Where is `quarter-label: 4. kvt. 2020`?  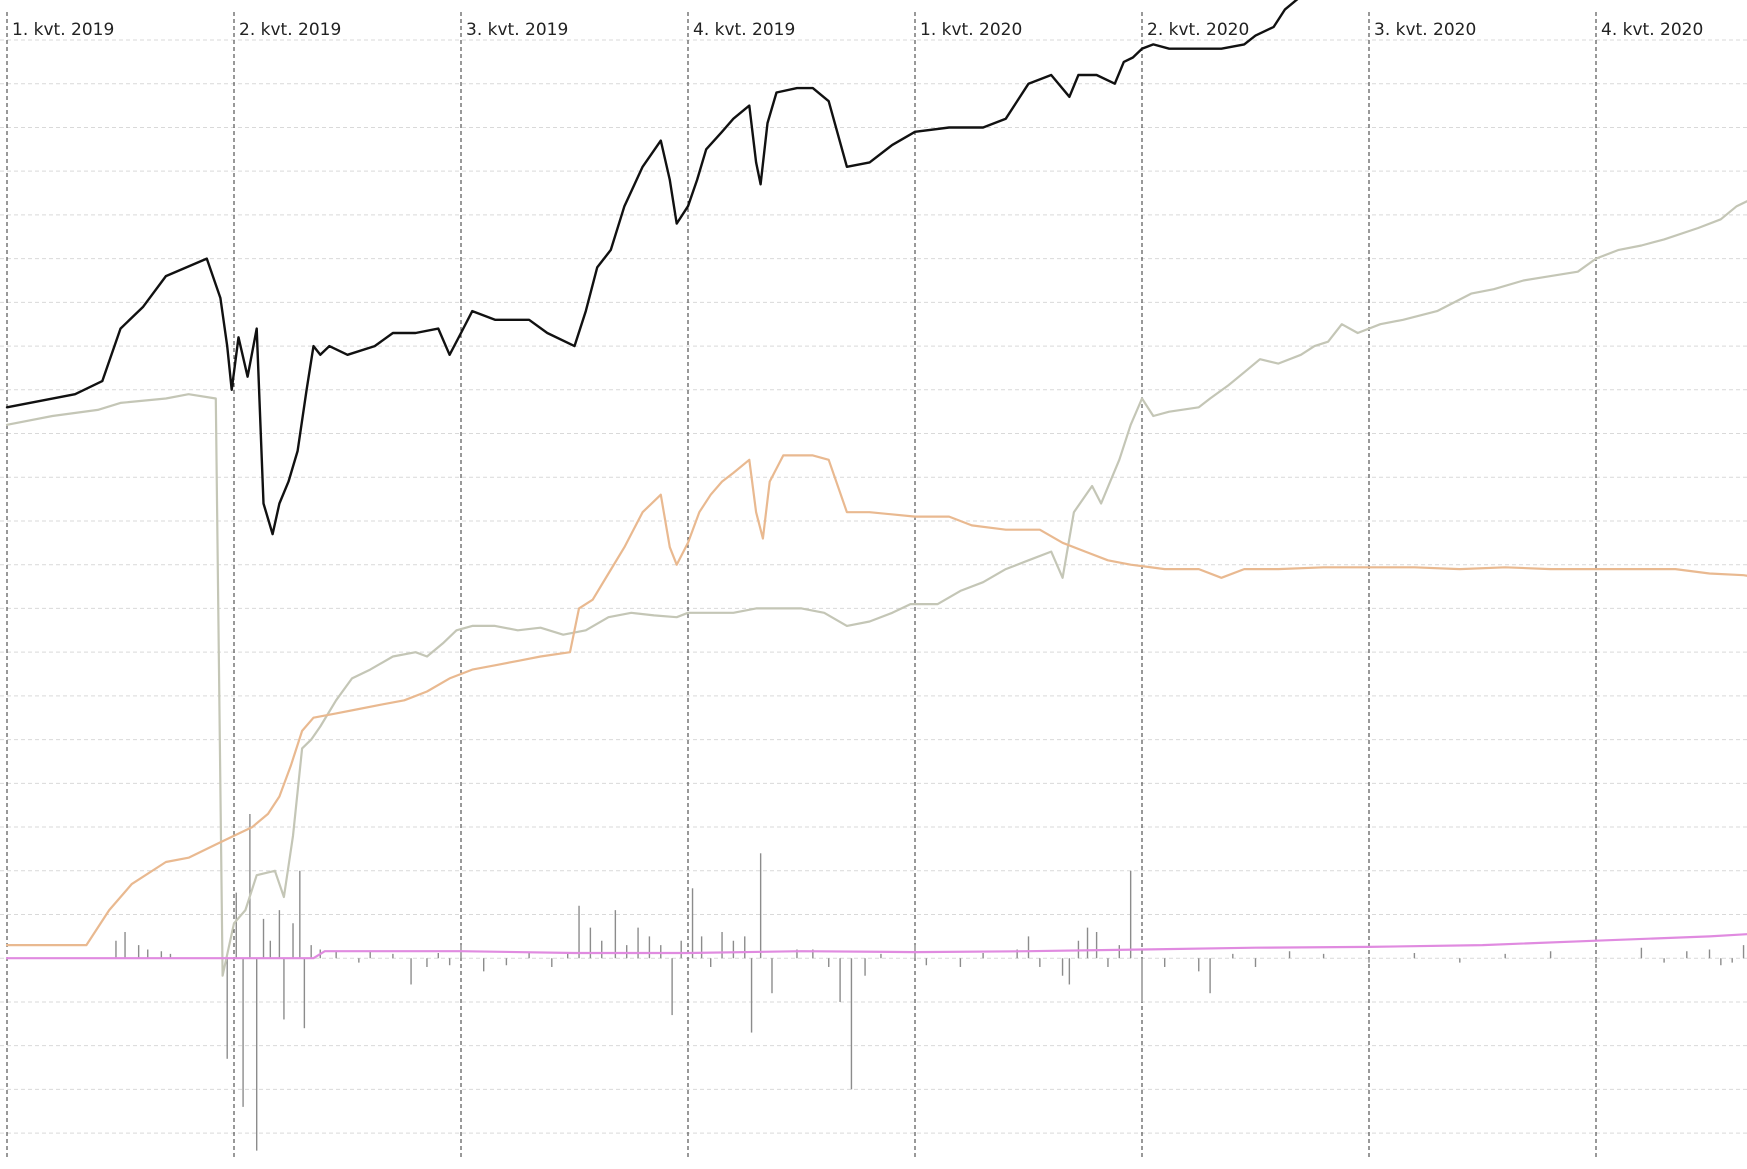
quarter-label: 4. kvt. 2020 is located at coordinates (1652, 30).